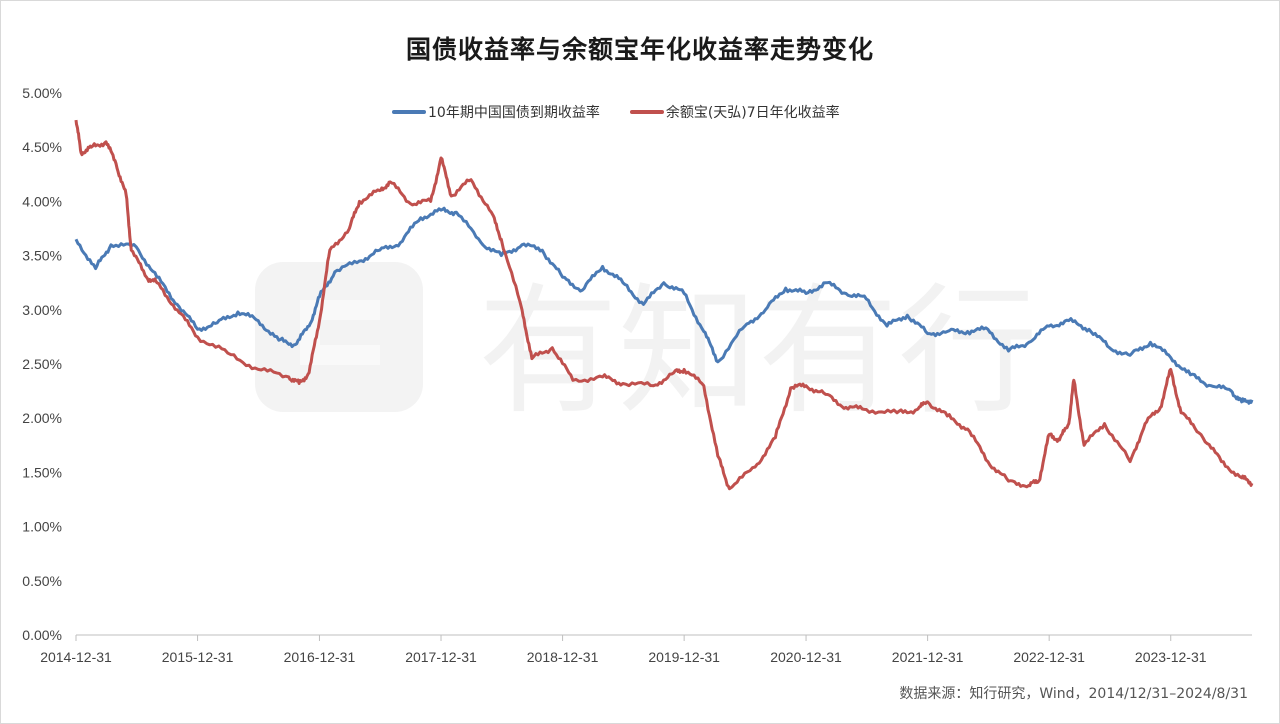  What do you see at coordinates (758, 351) in the screenshot?
I see `watermark-text: 有知有行` at bounding box center [758, 351].